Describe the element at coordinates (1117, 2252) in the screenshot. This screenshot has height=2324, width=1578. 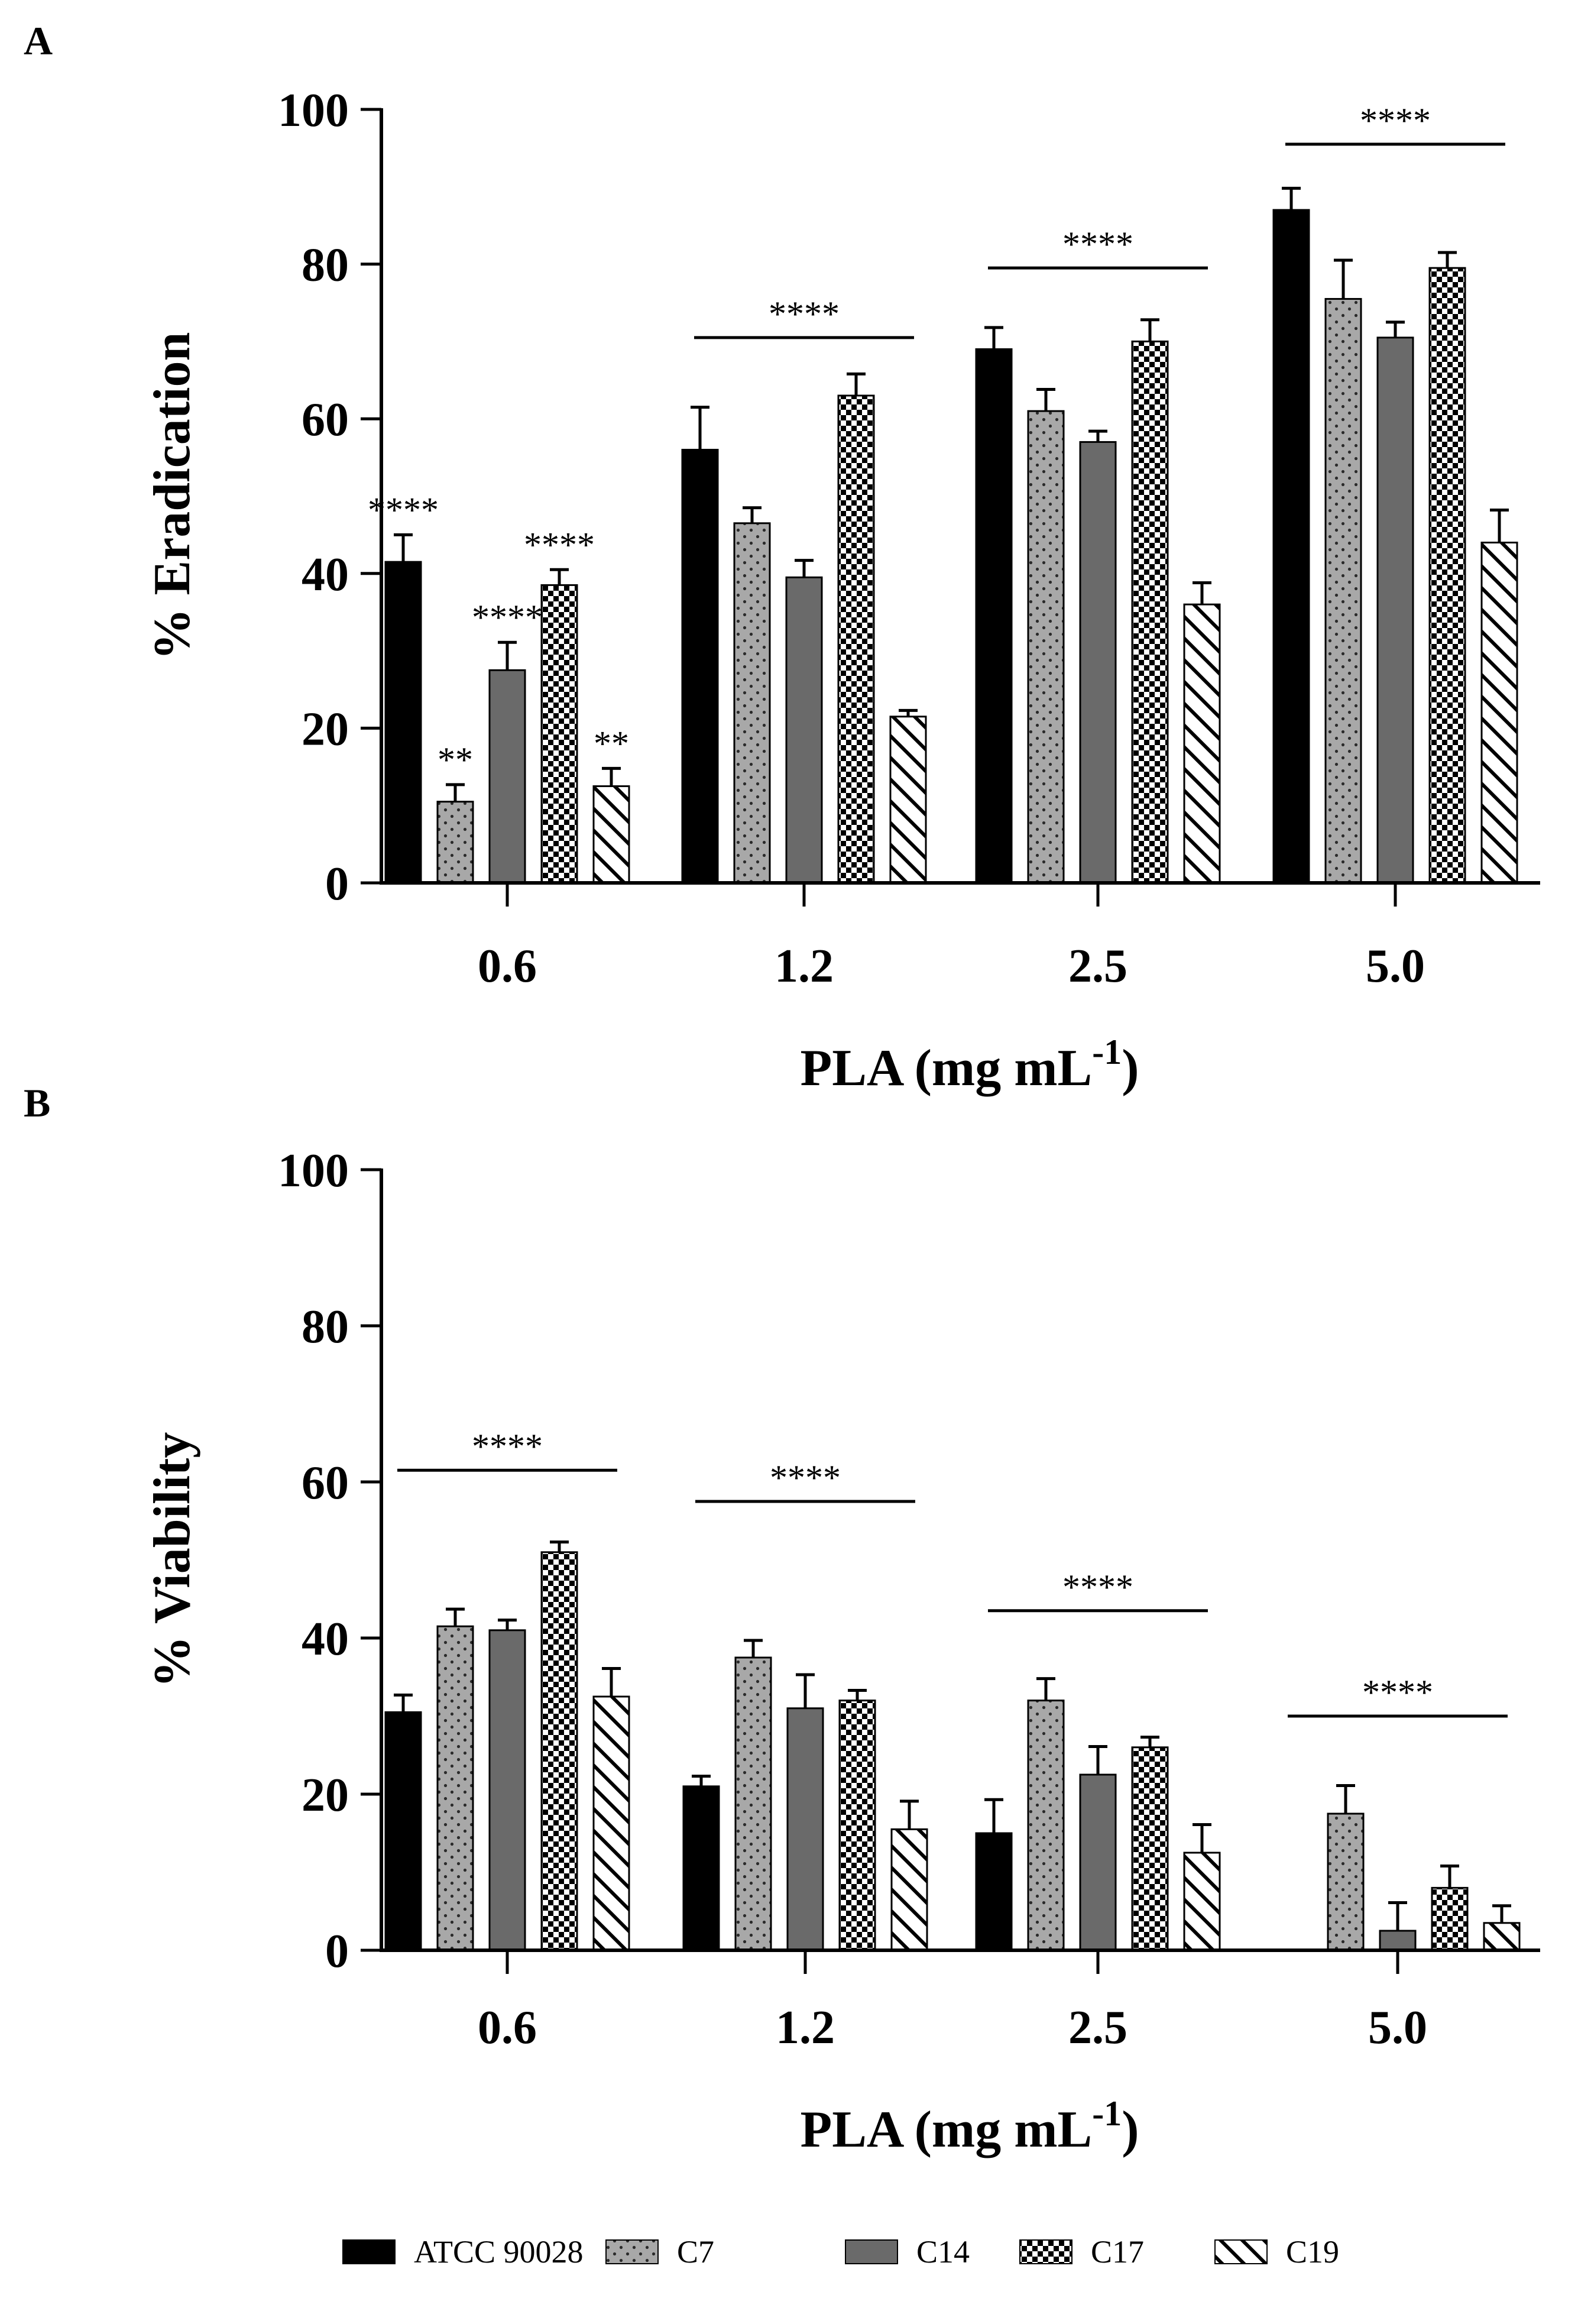
I see `legend-label: C17` at that location.